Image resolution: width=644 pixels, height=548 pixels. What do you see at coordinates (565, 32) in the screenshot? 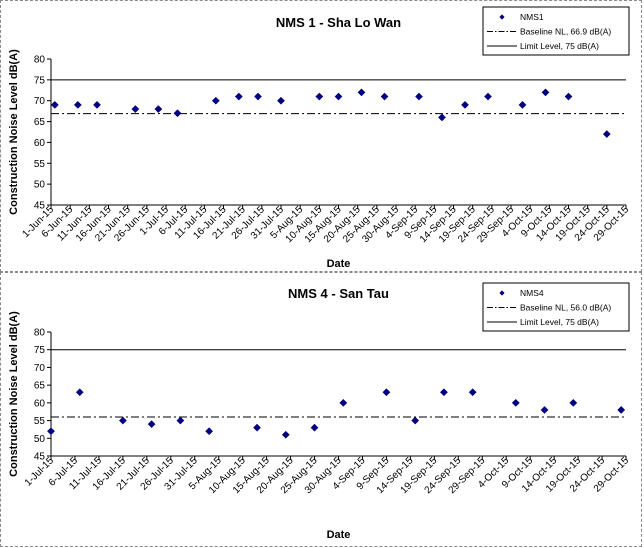
I see `legend-label: Baseline NL, 66.9 dB(A)` at bounding box center [565, 32].